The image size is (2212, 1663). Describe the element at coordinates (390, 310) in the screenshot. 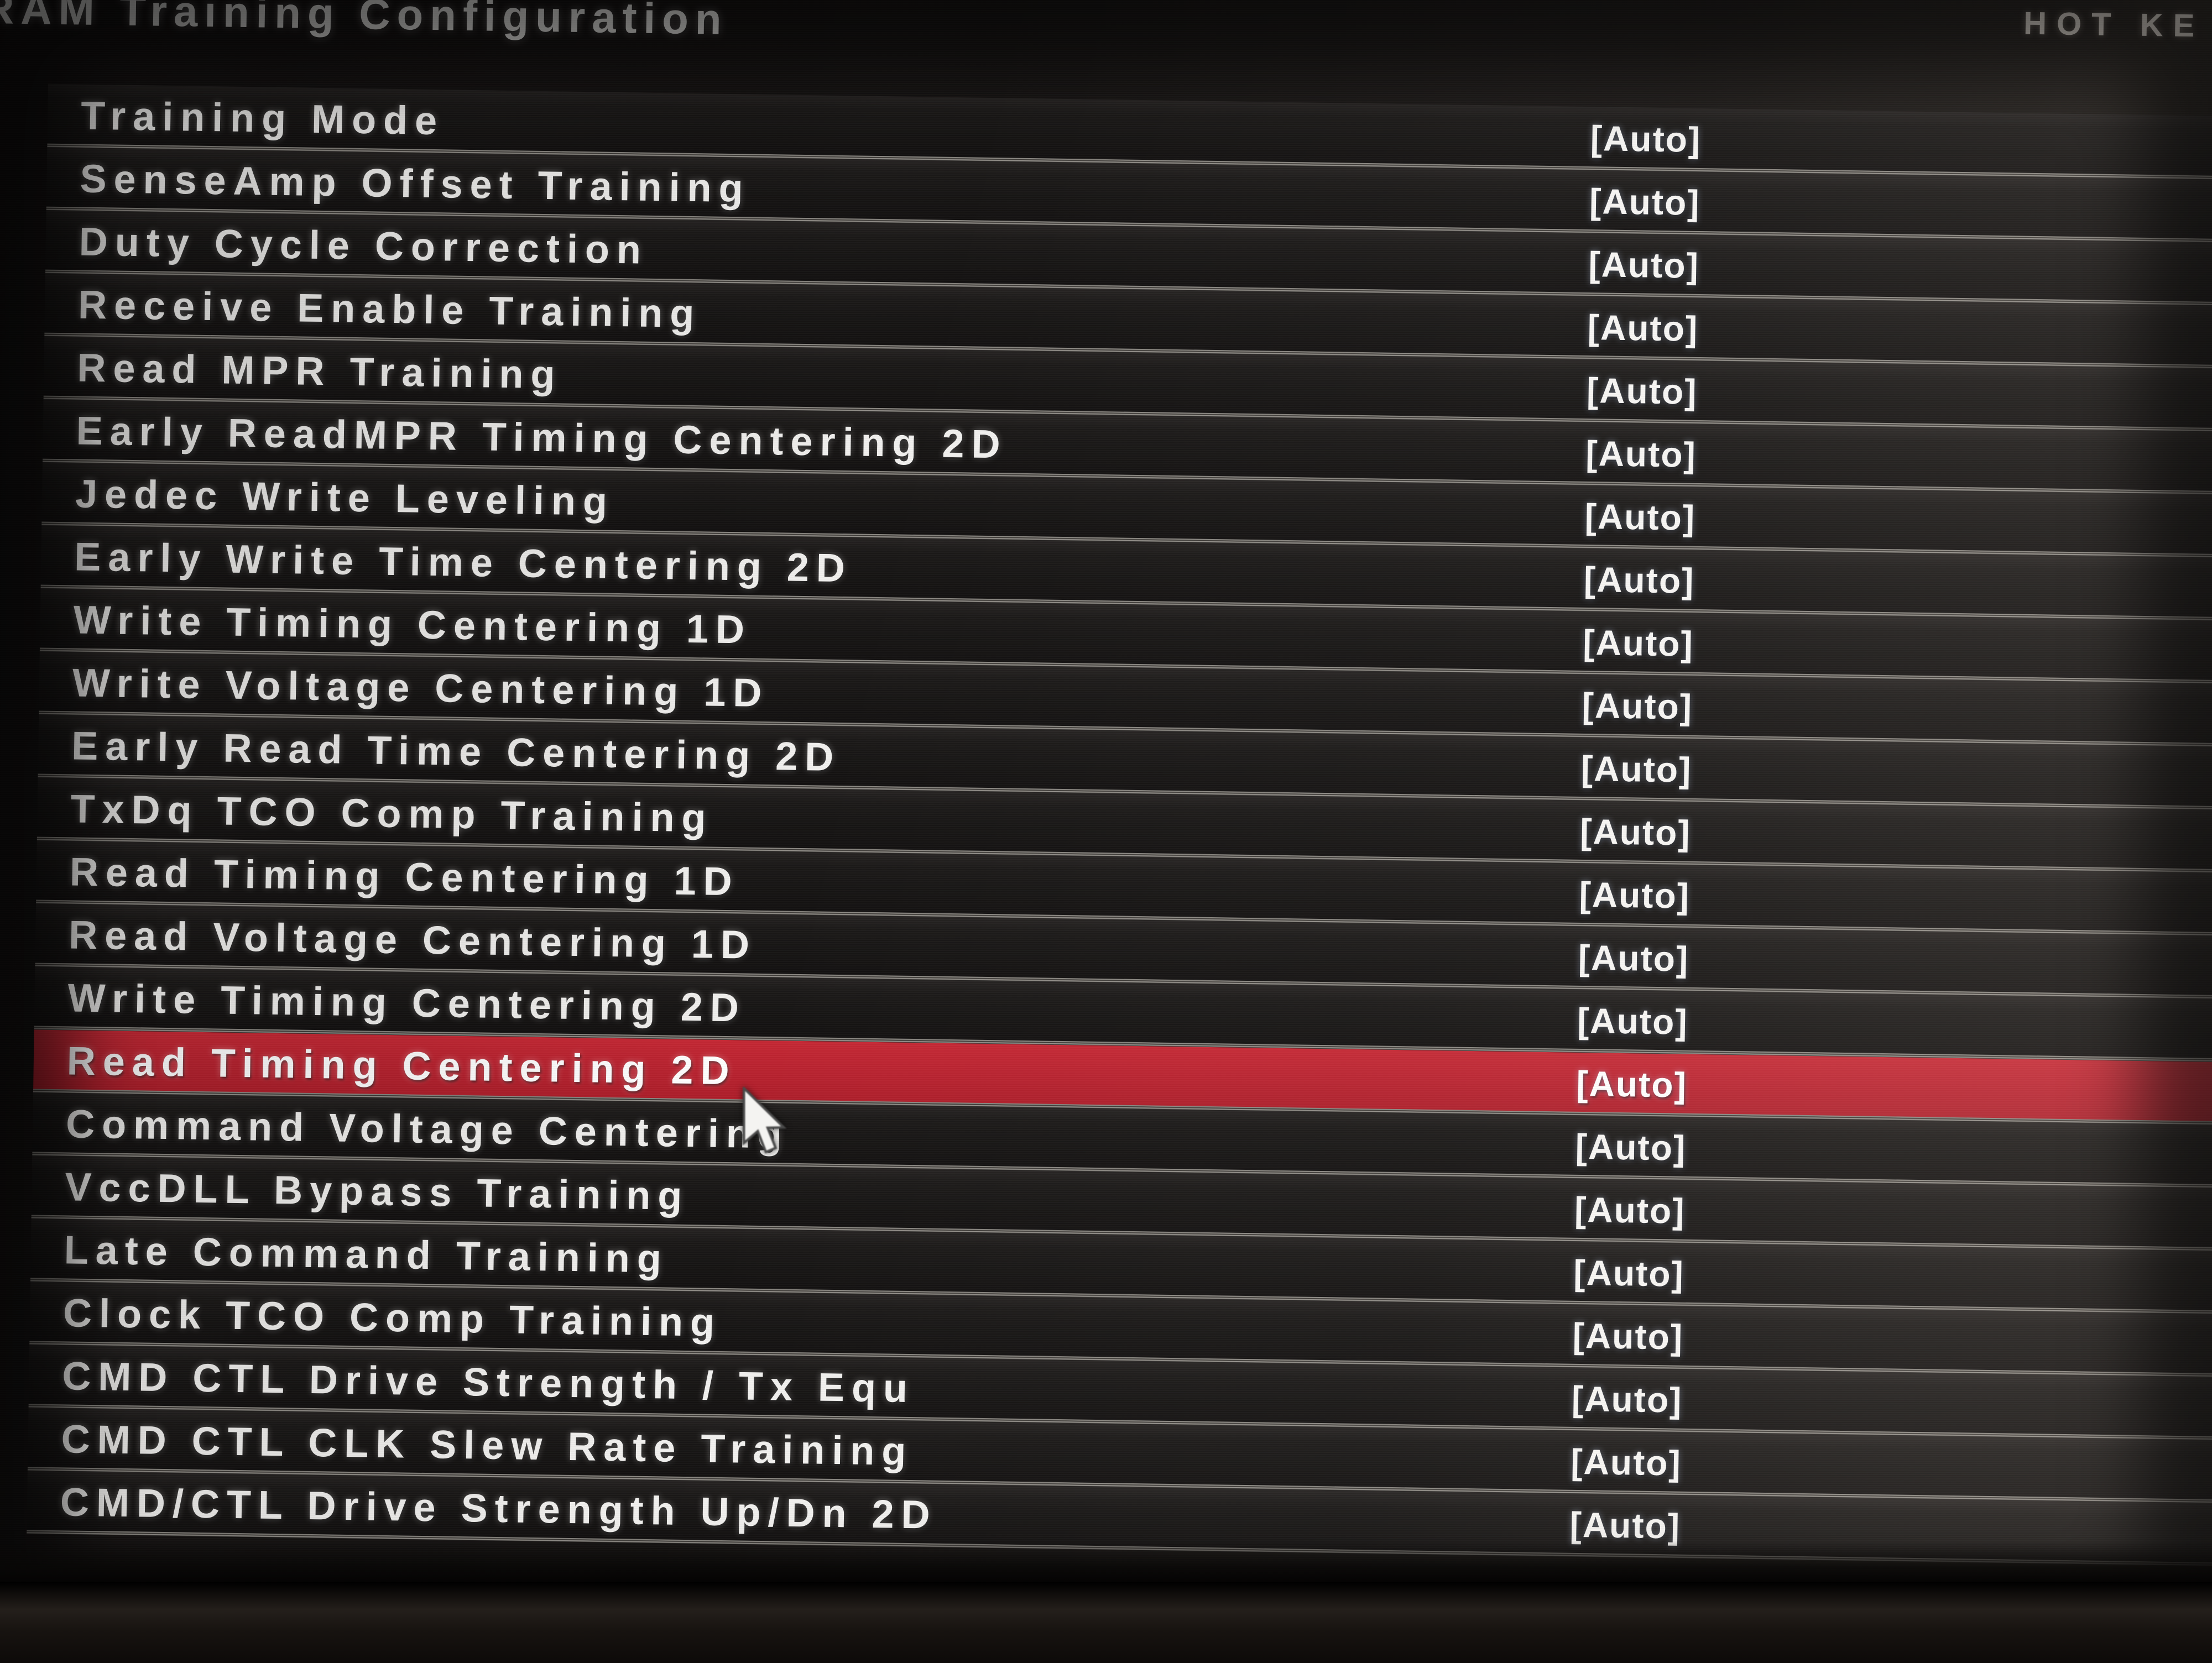

I see `menu-item-label: Receive Enable Training` at that location.